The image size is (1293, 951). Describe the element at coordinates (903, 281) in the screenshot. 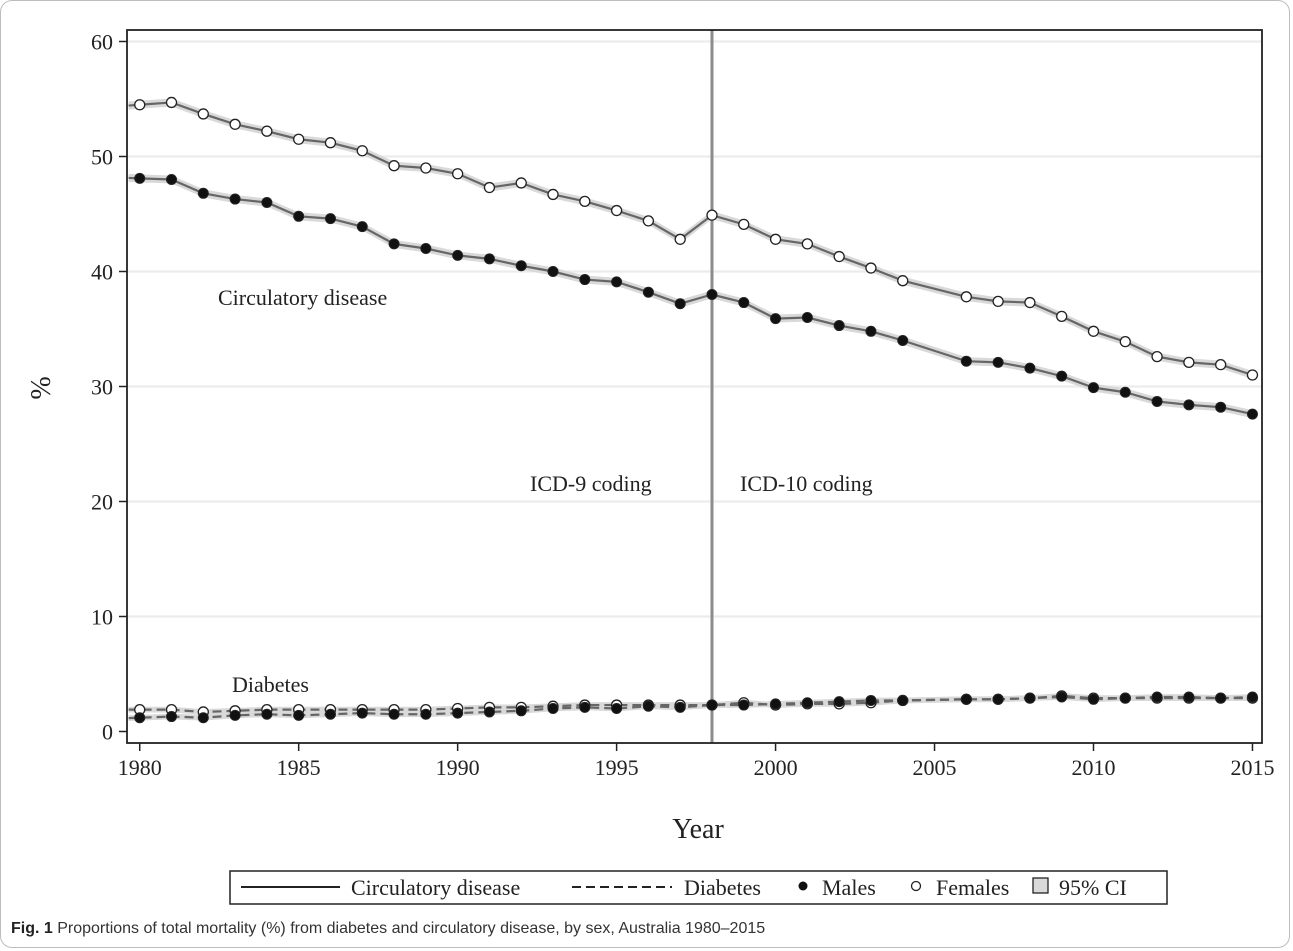

I see `data-point-circulatory-disease-females-2004` at that location.